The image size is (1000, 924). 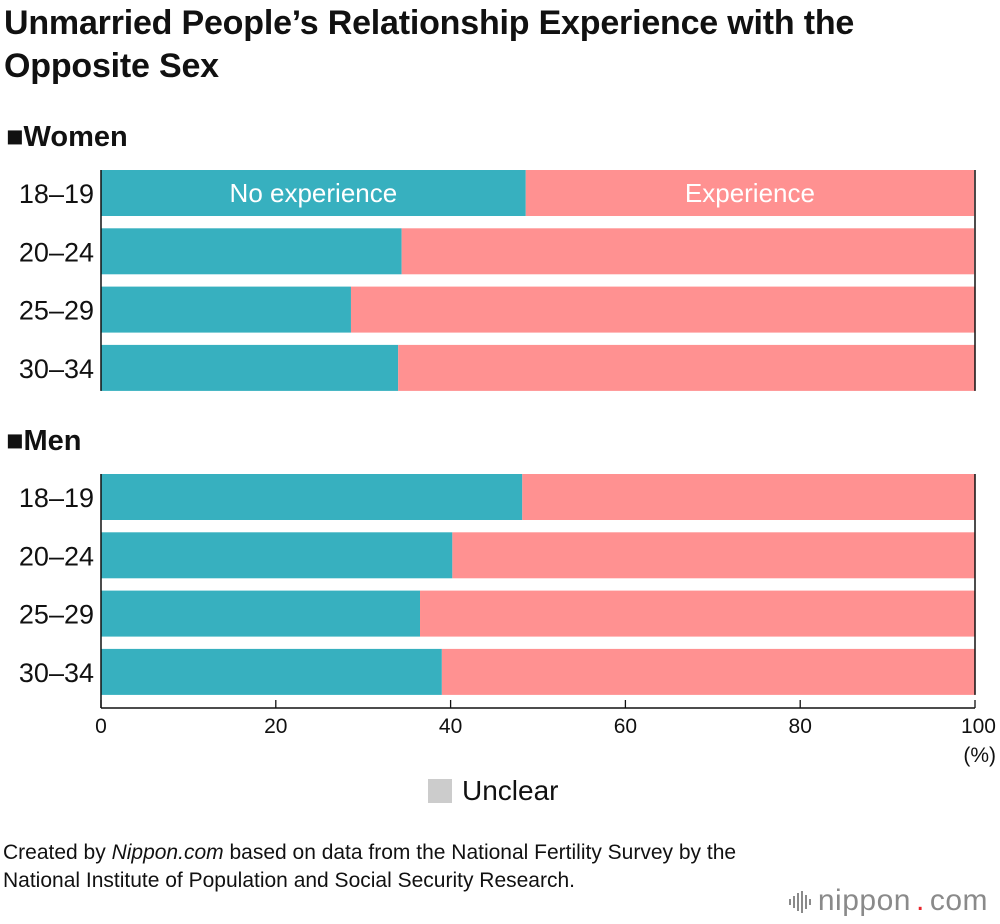 What do you see at coordinates (625, 726) in the screenshot?
I see `x-tick-label: 60` at bounding box center [625, 726].